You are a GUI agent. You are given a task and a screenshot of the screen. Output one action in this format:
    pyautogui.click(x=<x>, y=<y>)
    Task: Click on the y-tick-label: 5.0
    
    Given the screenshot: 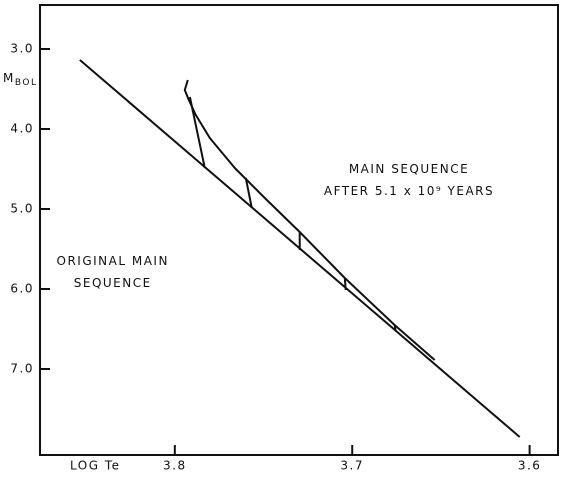 What is the action you would take?
    pyautogui.click(x=22, y=209)
    